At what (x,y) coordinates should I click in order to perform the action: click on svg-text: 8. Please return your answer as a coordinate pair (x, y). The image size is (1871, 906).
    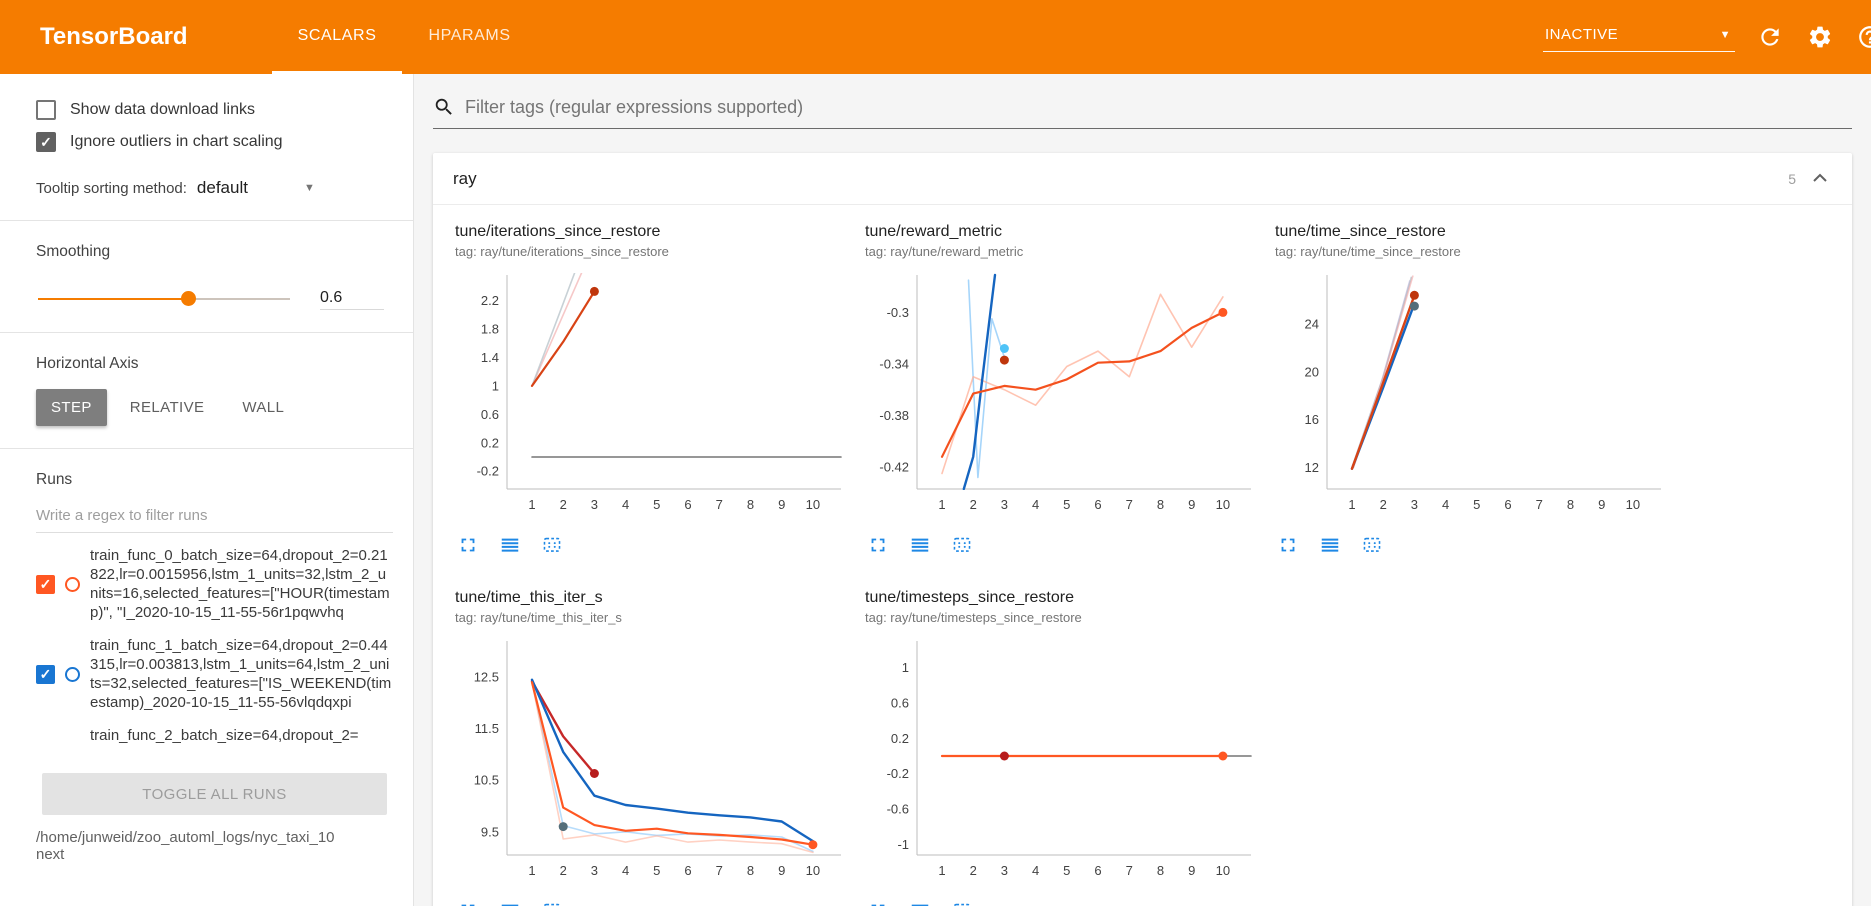
    Looking at the image, I should click on (750, 504).